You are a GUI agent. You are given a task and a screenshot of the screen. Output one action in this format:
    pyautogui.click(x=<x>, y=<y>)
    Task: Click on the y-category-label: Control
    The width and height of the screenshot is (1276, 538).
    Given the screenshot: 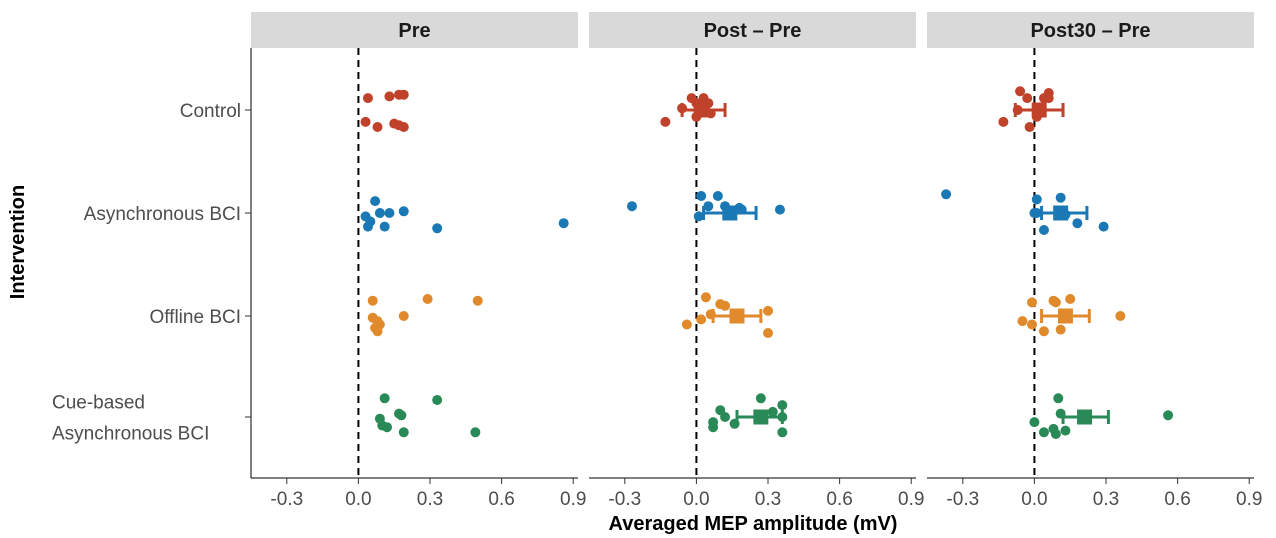 What is the action you would take?
    pyautogui.click(x=210, y=111)
    